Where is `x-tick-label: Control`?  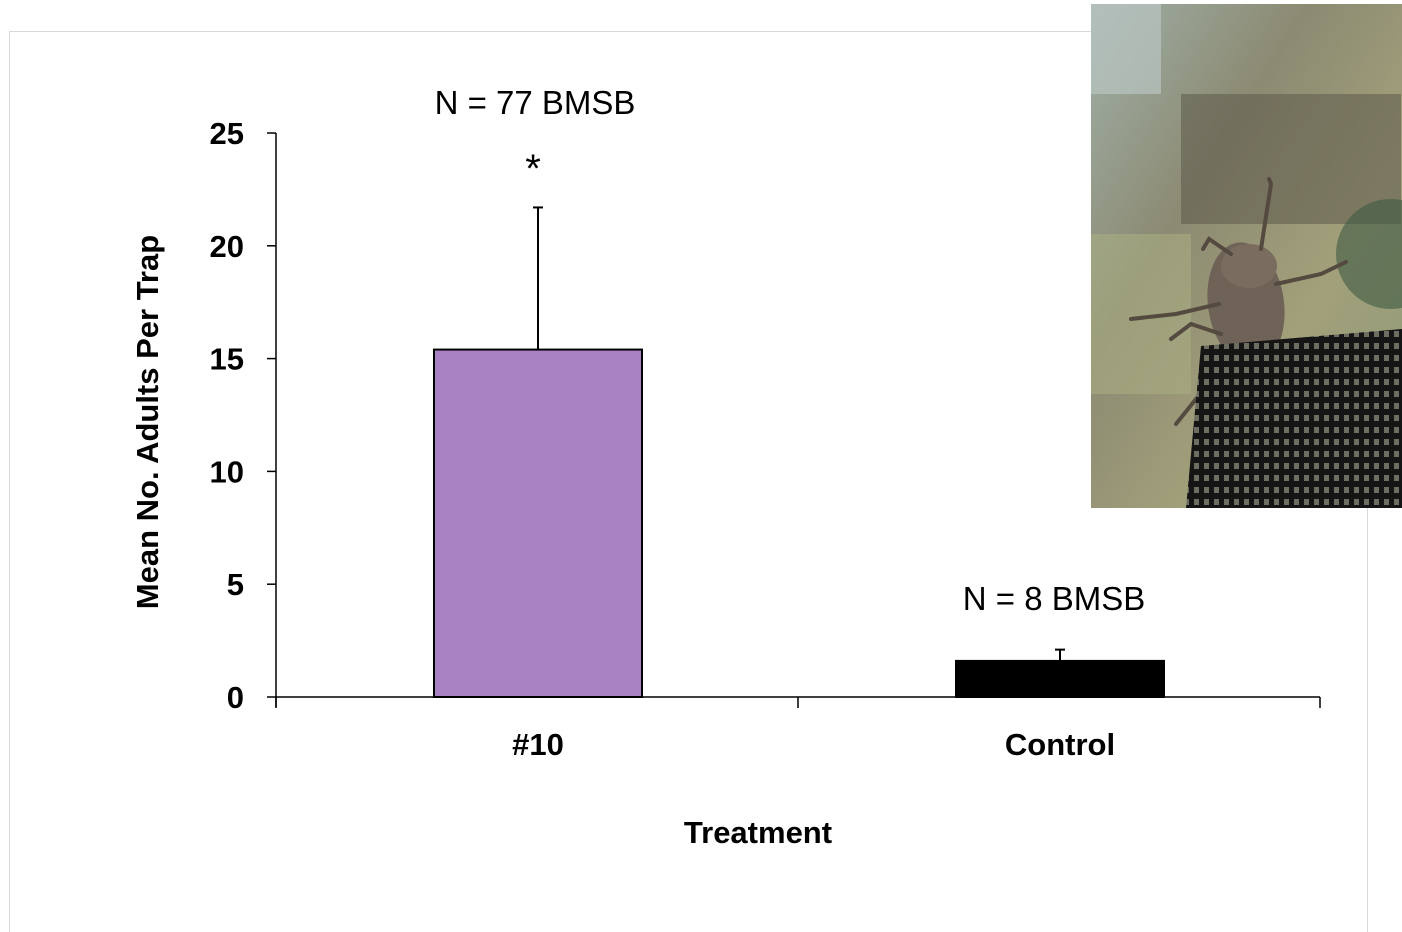
x-tick-label: Control is located at coordinates (1060, 744).